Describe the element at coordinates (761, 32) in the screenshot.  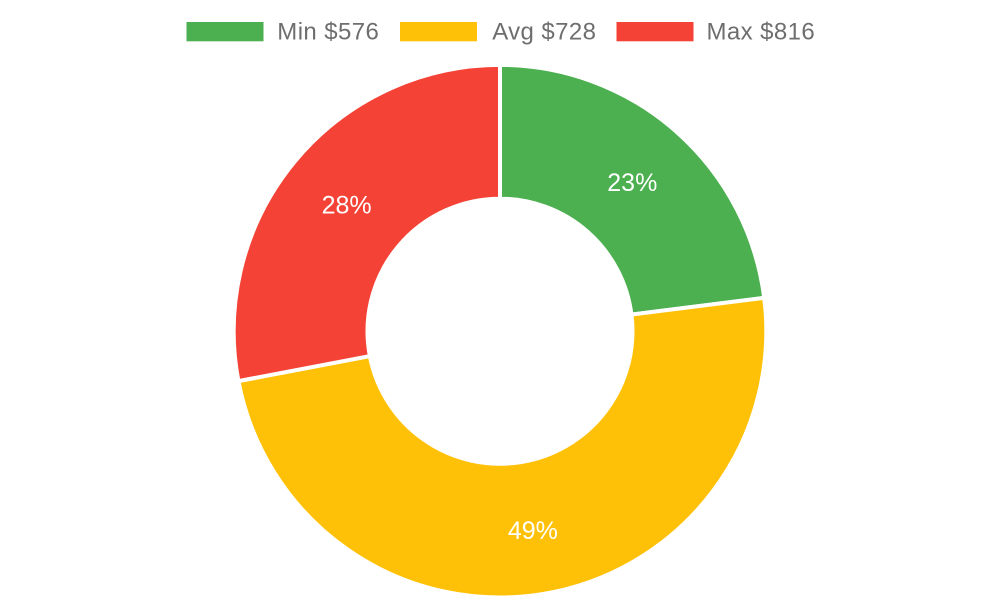
I see `svg-text: Max $816` at that location.